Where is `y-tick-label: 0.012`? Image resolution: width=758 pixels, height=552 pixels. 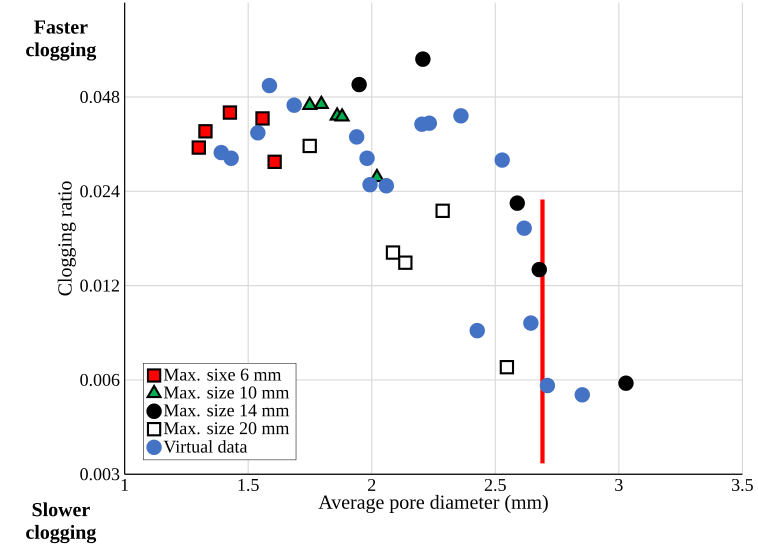
y-tick-label: 0.012 is located at coordinates (99, 286).